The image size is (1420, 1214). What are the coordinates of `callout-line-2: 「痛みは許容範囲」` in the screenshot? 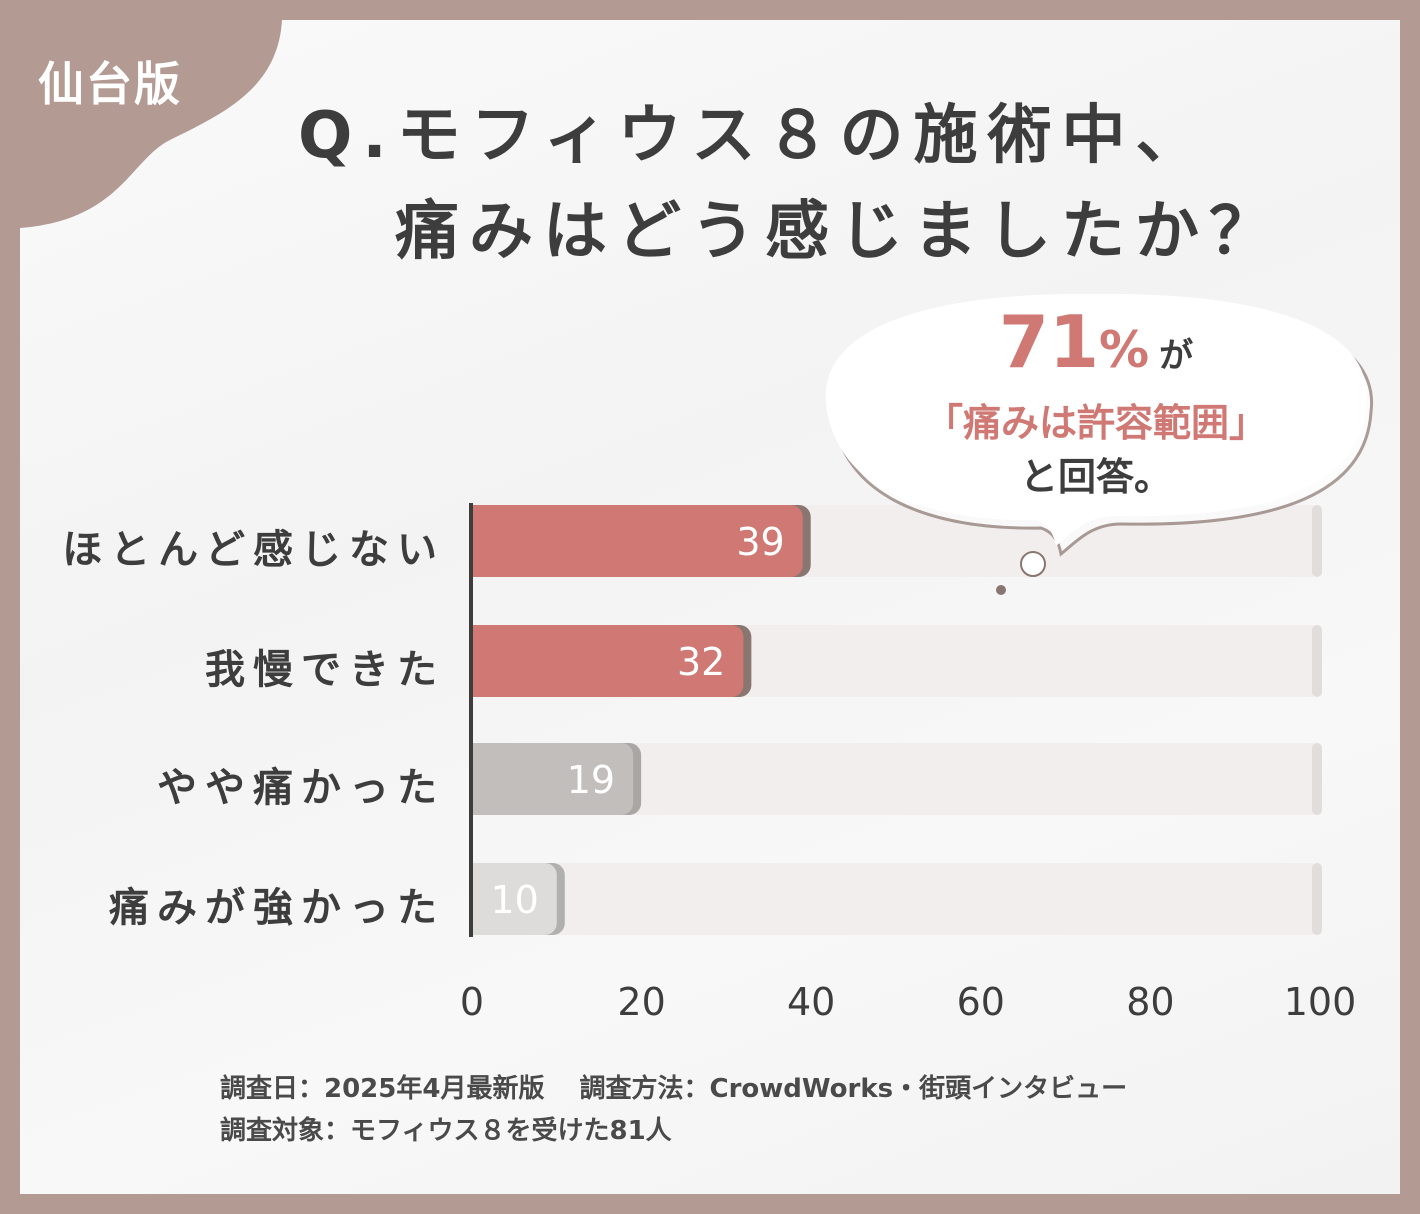 It's located at (1095, 423).